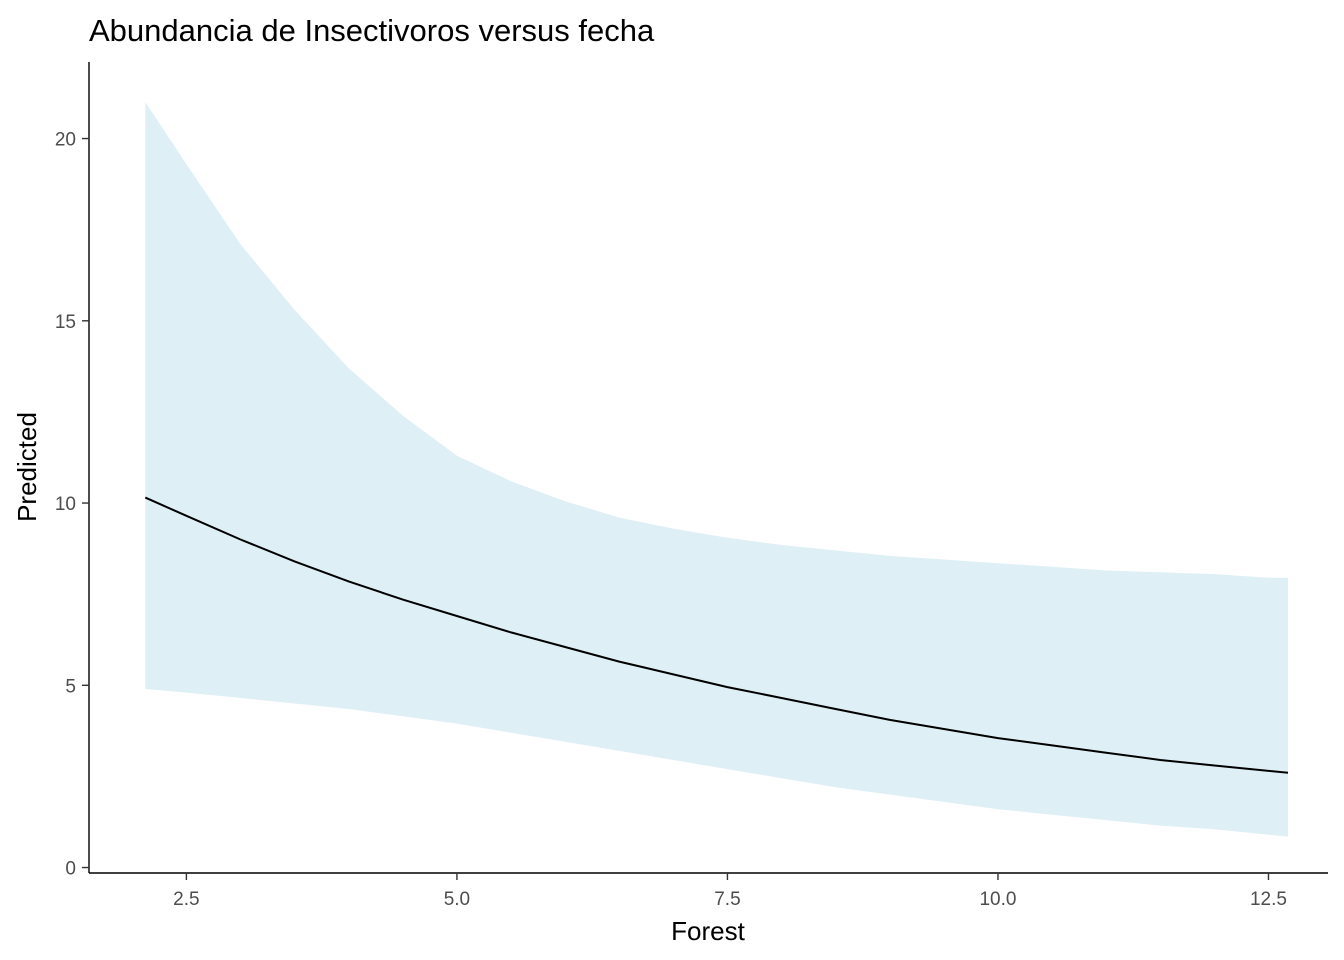  Describe the element at coordinates (186, 899) in the screenshot. I see `x-tick-label: 2.5` at that location.